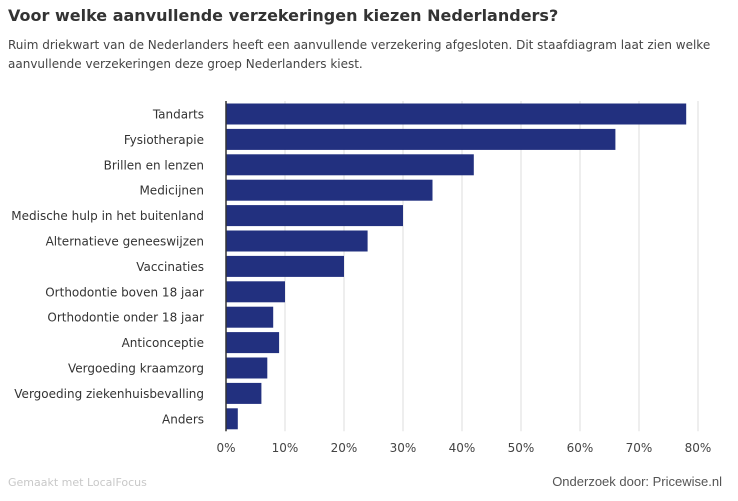  I want to click on x-tick-label: 80%, so click(698, 448).